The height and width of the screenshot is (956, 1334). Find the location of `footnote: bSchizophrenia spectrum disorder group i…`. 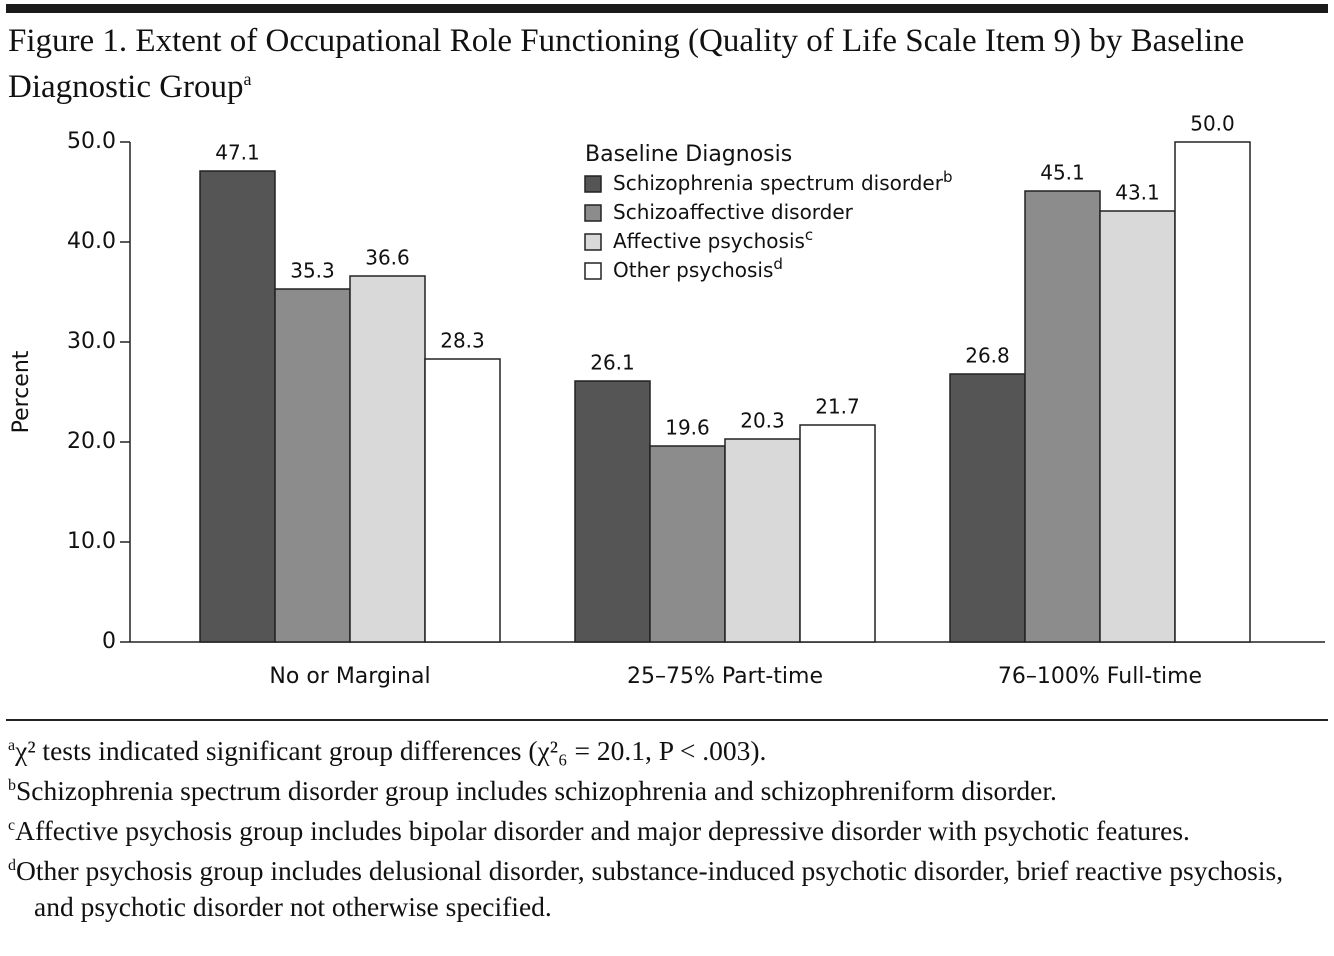

footnote: bSchizophrenia spectrum disorder group i… is located at coordinates (663, 788).